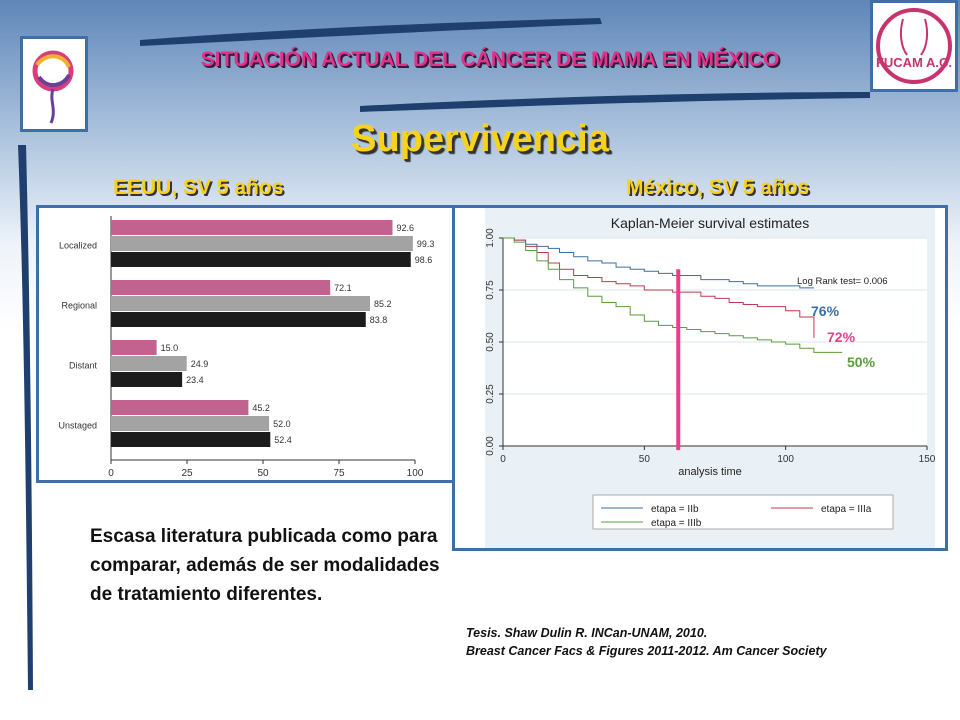 The image size is (960, 720). I want to click on km-end-label: 76%, so click(825, 311).